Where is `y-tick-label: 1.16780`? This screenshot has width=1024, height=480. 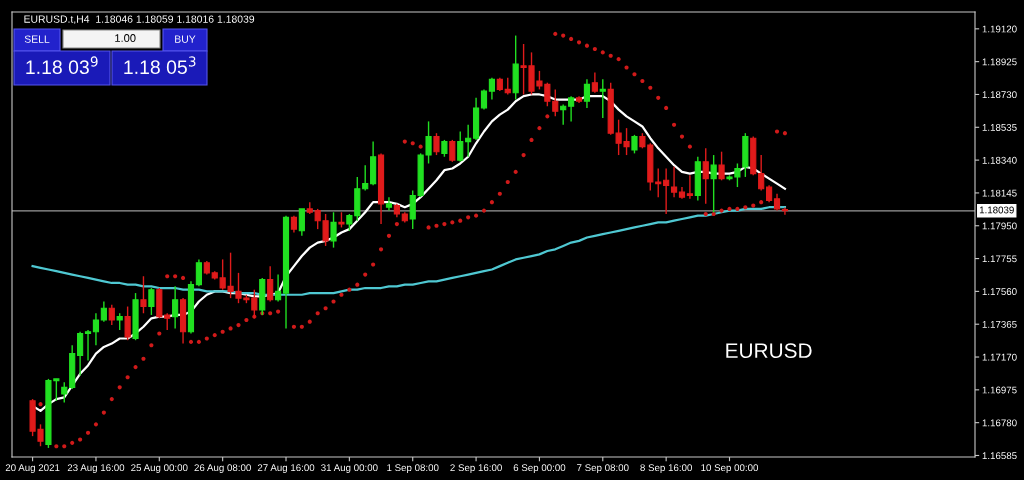
y-tick-label: 1.16780 is located at coordinates (999, 423).